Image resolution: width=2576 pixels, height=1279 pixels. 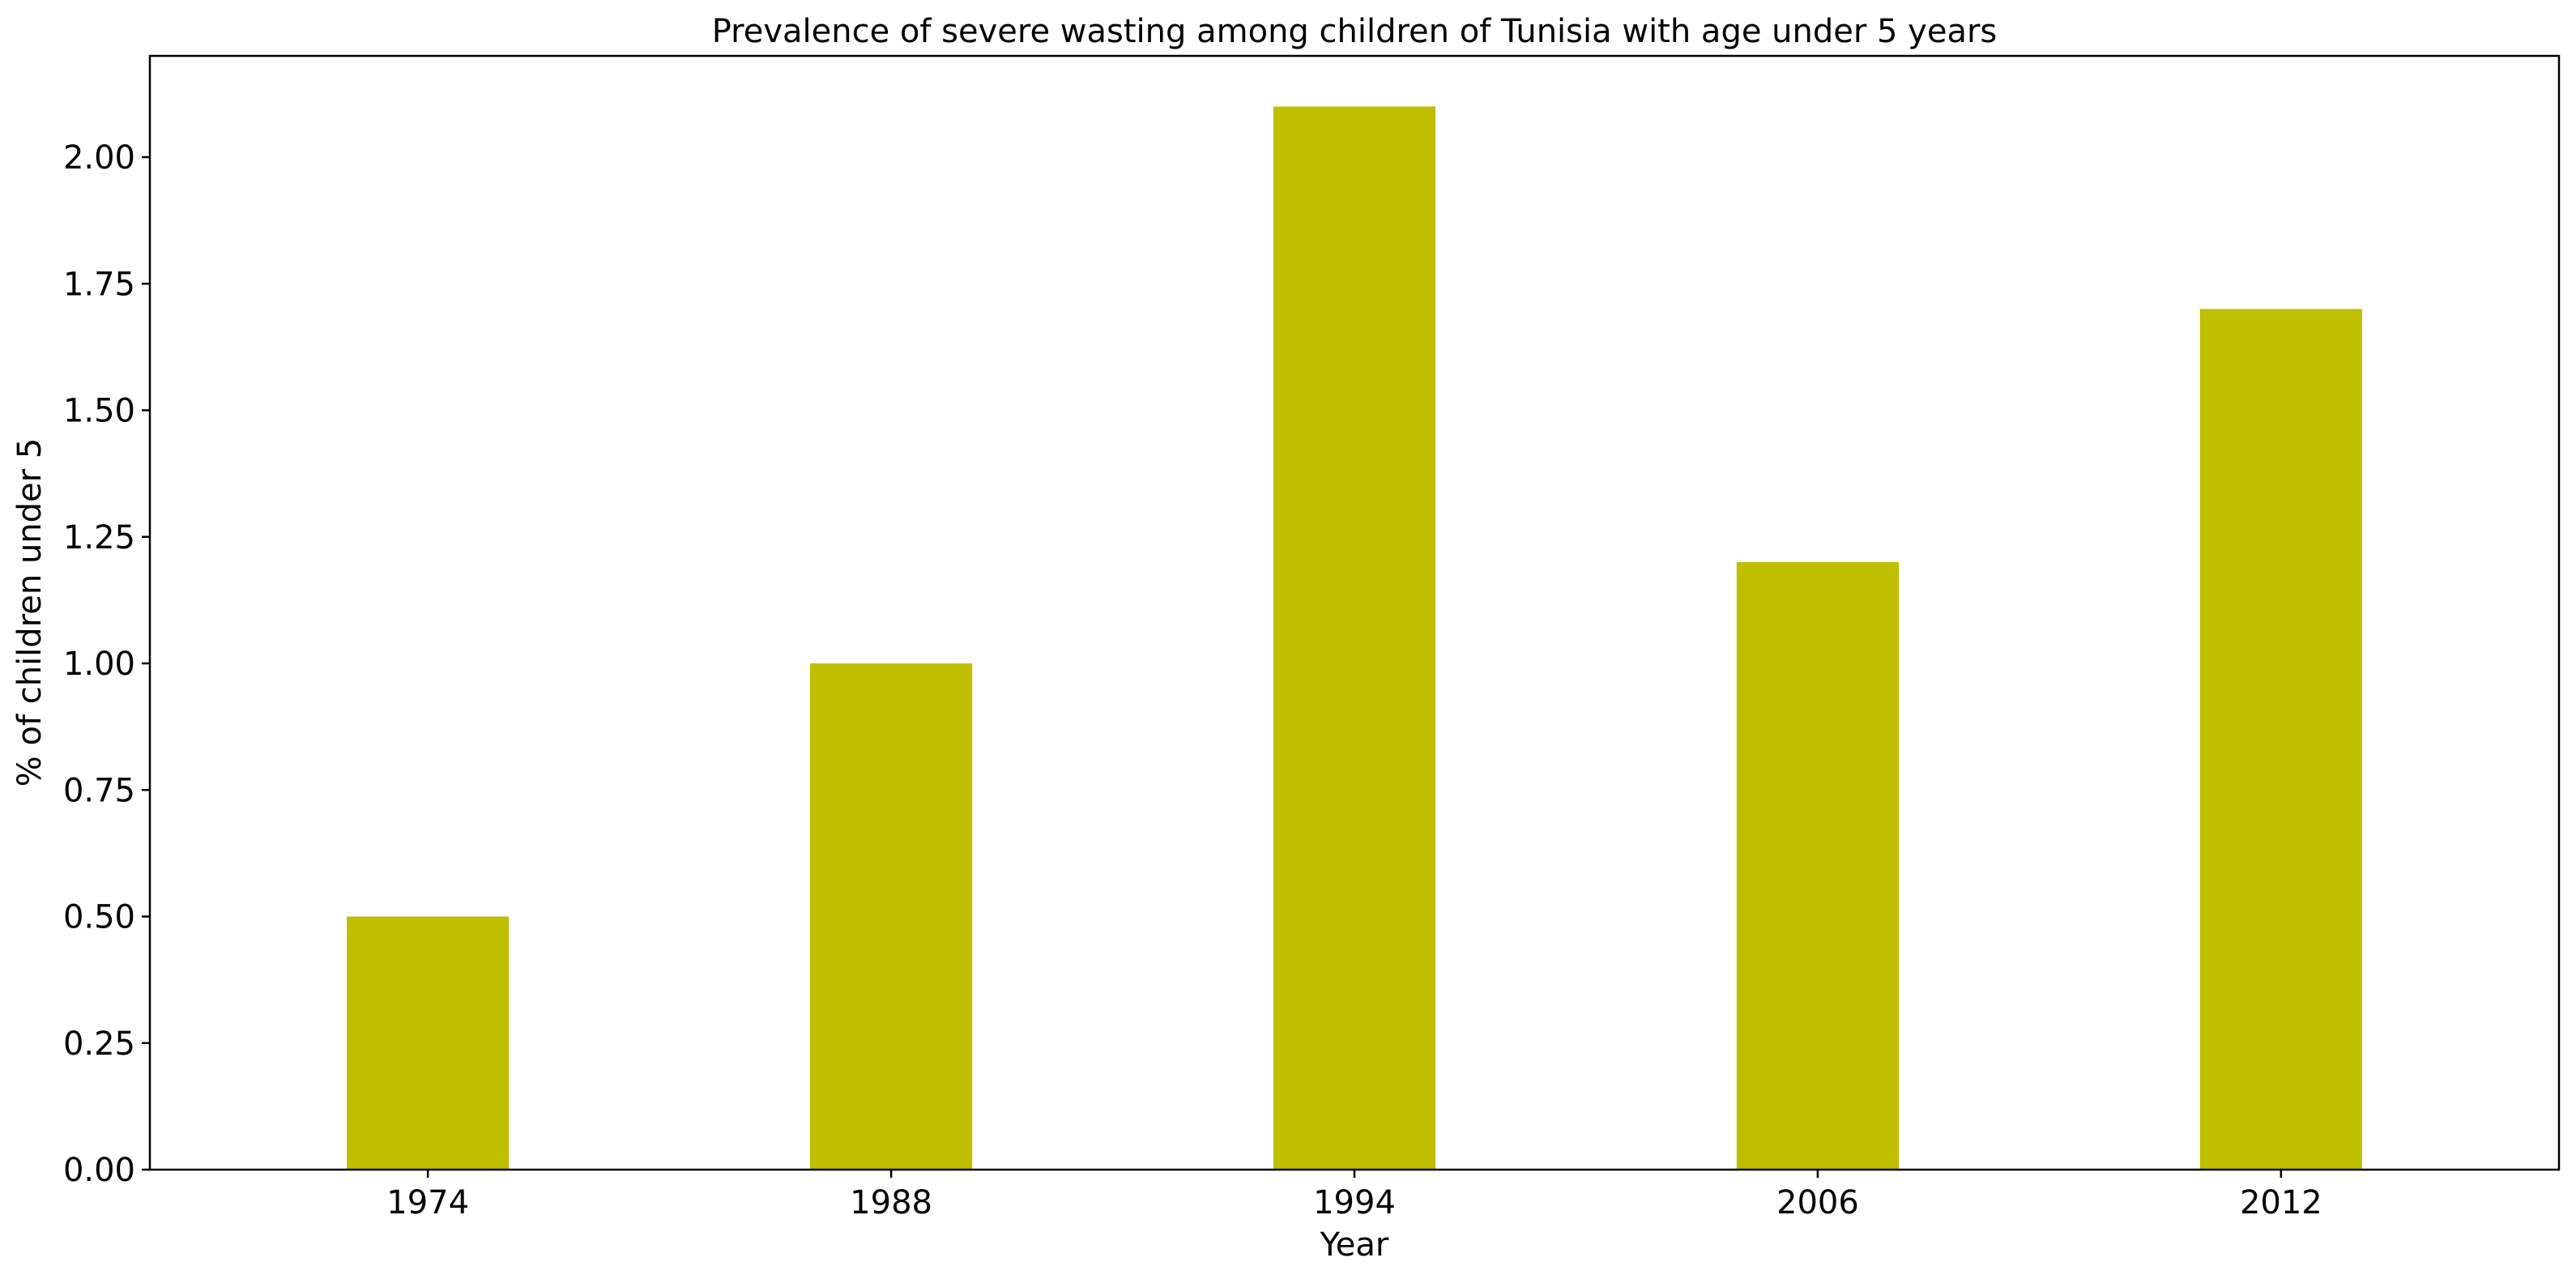 I want to click on bar-1994, so click(x=1354, y=638).